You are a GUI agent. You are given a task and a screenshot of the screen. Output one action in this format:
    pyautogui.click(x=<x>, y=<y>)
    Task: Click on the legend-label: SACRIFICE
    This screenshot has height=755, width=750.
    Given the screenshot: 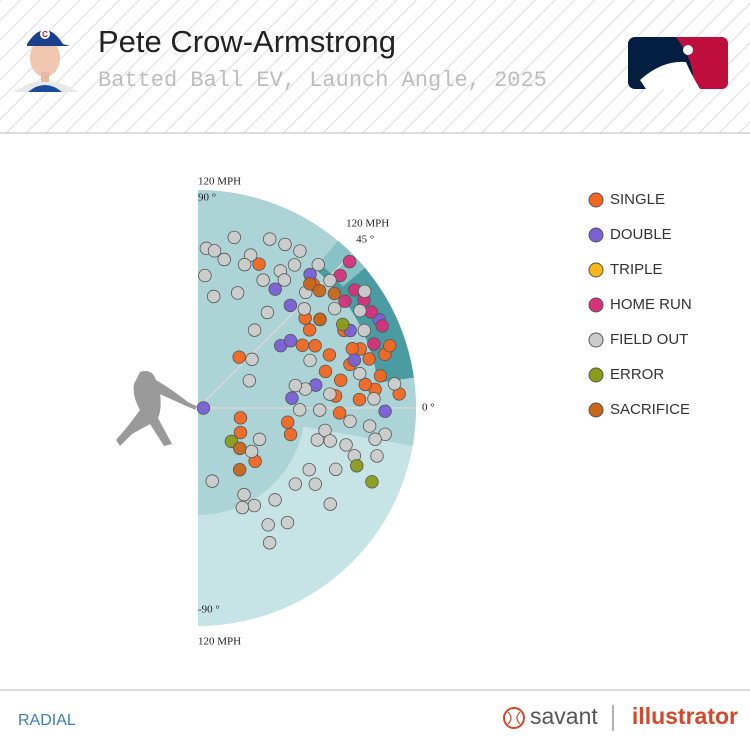 What is the action you would take?
    pyautogui.click(x=650, y=409)
    